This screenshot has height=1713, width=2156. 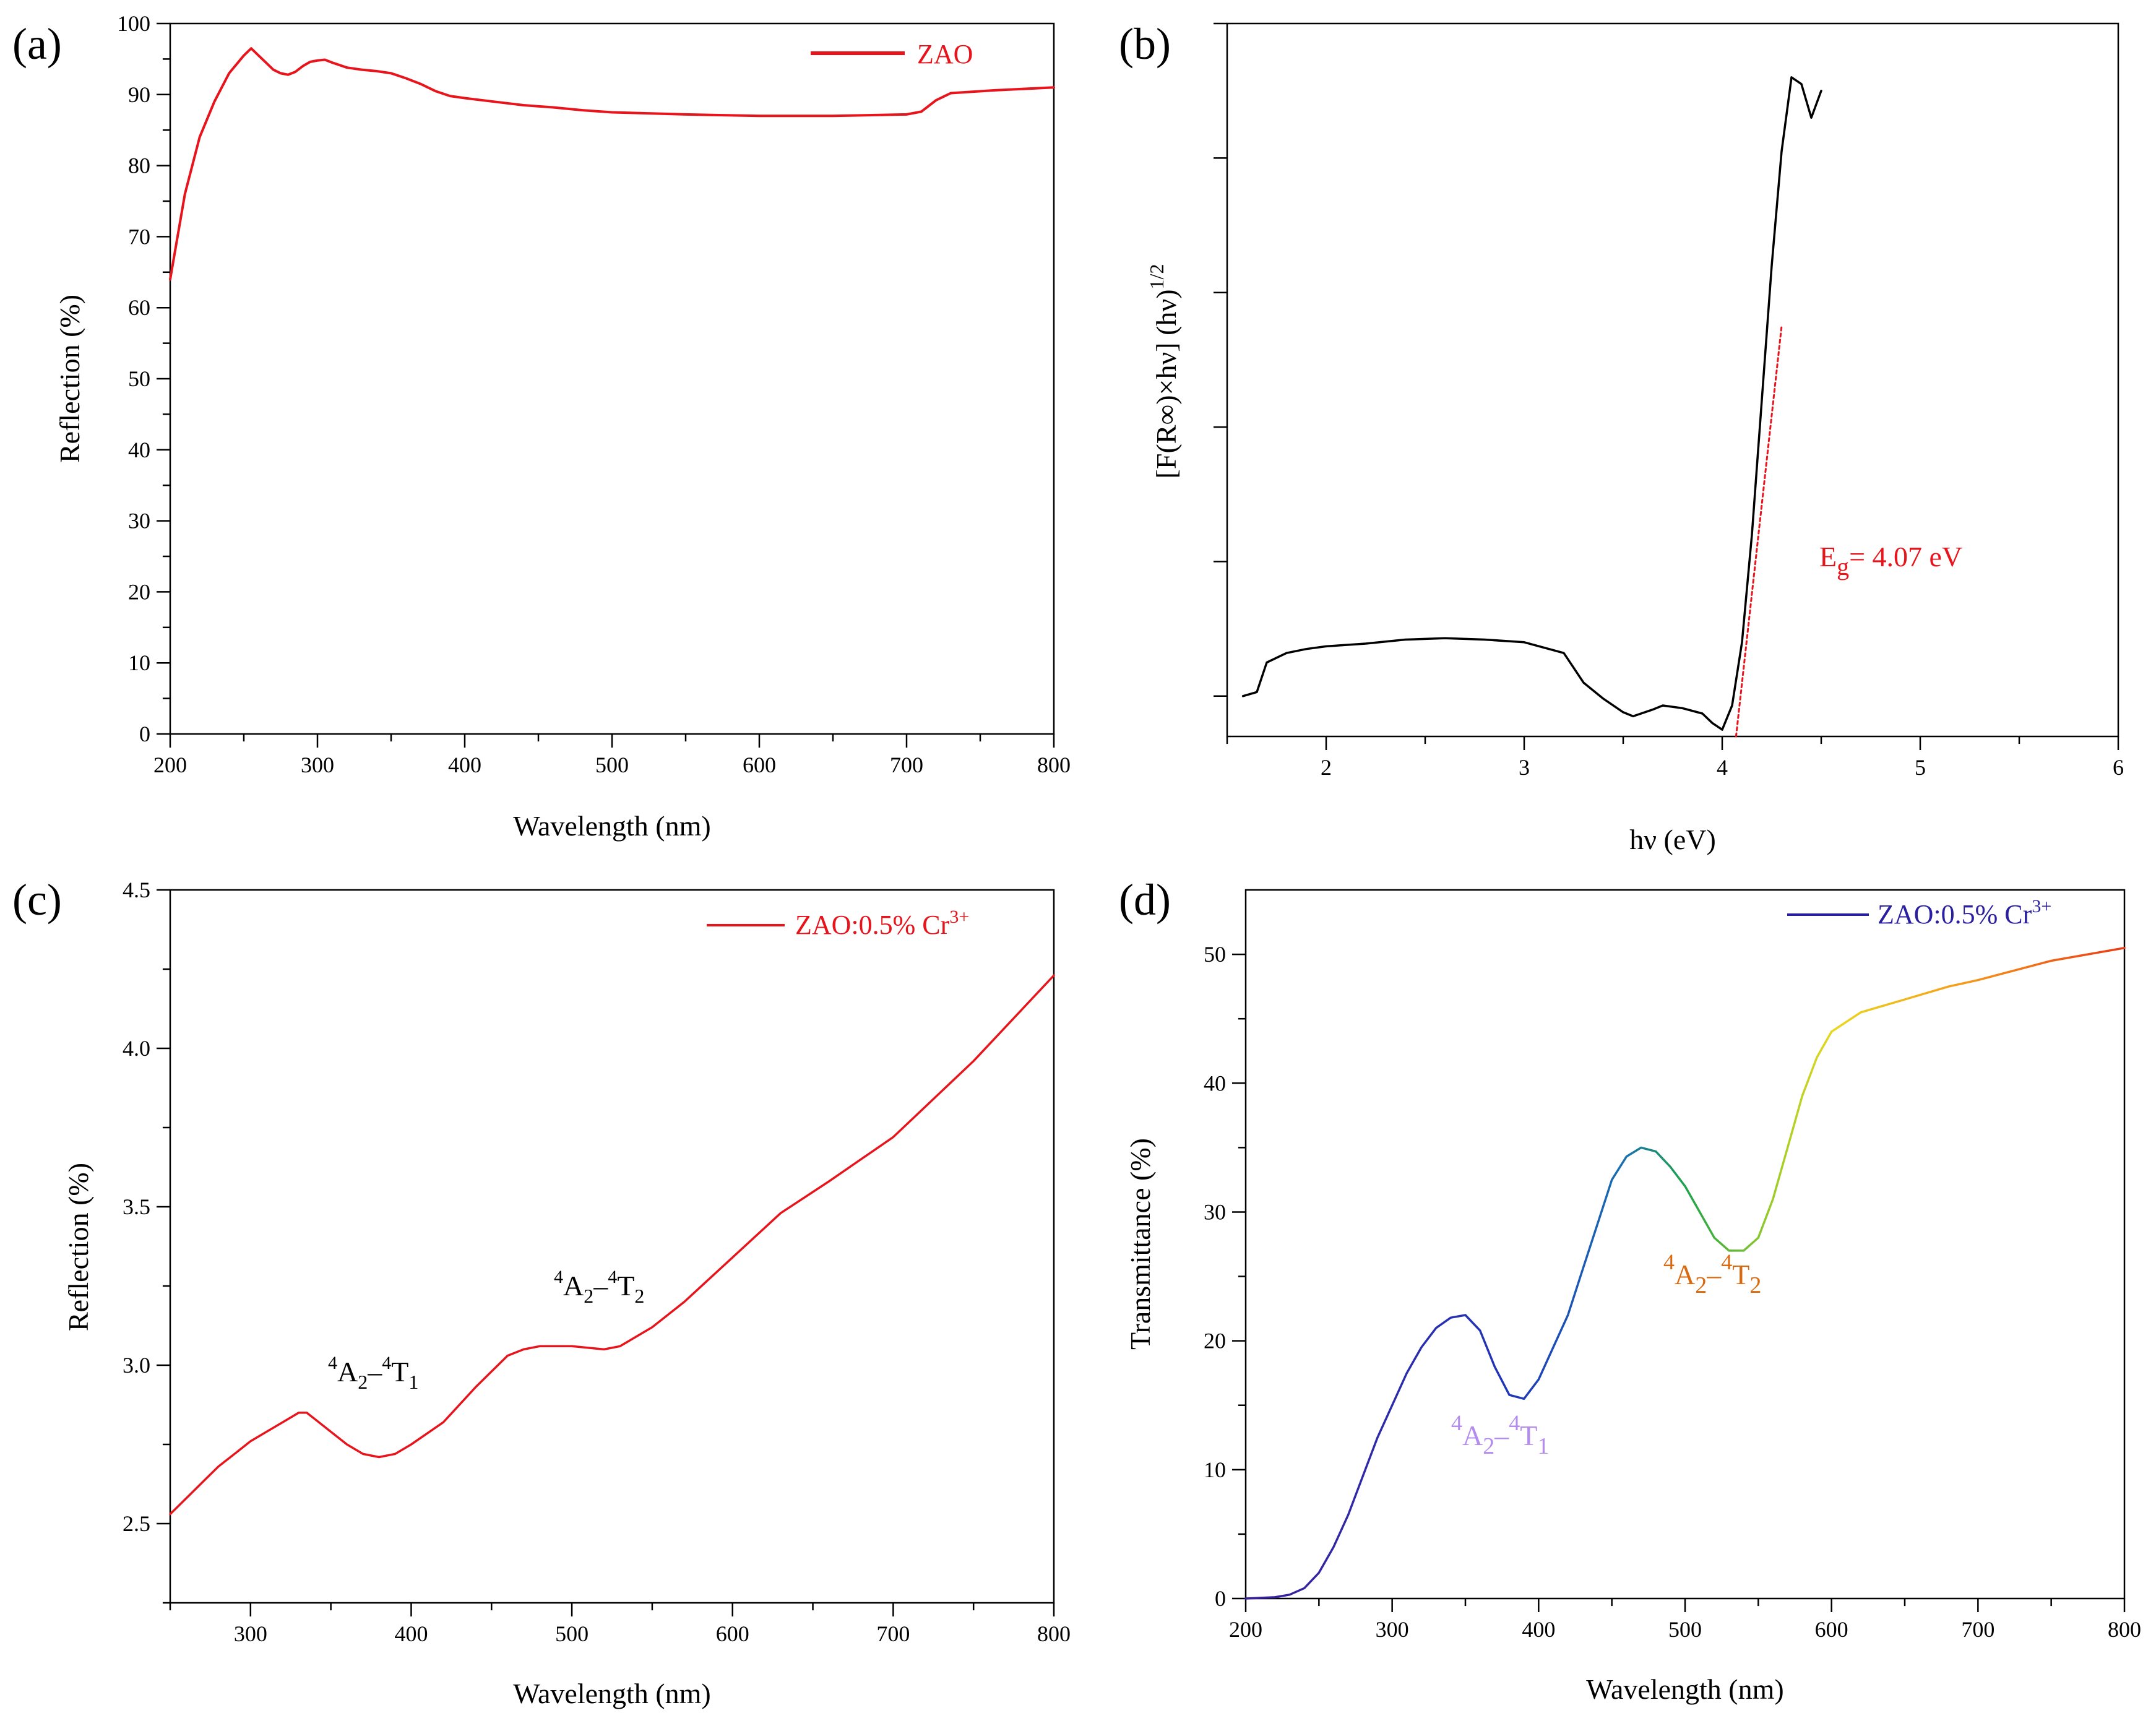 What do you see at coordinates (1672, 839) in the screenshot?
I see `panel-b-x-axis-label: hν (eV)` at bounding box center [1672, 839].